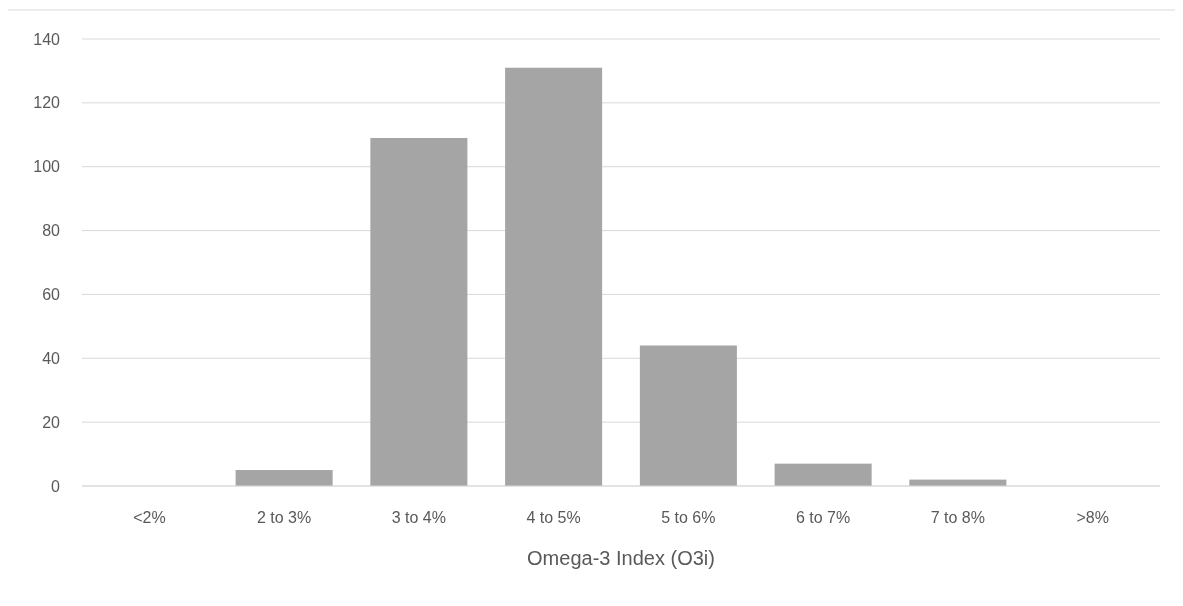  I want to click on x-tick-label: 5 to 6%, so click(688, 517).